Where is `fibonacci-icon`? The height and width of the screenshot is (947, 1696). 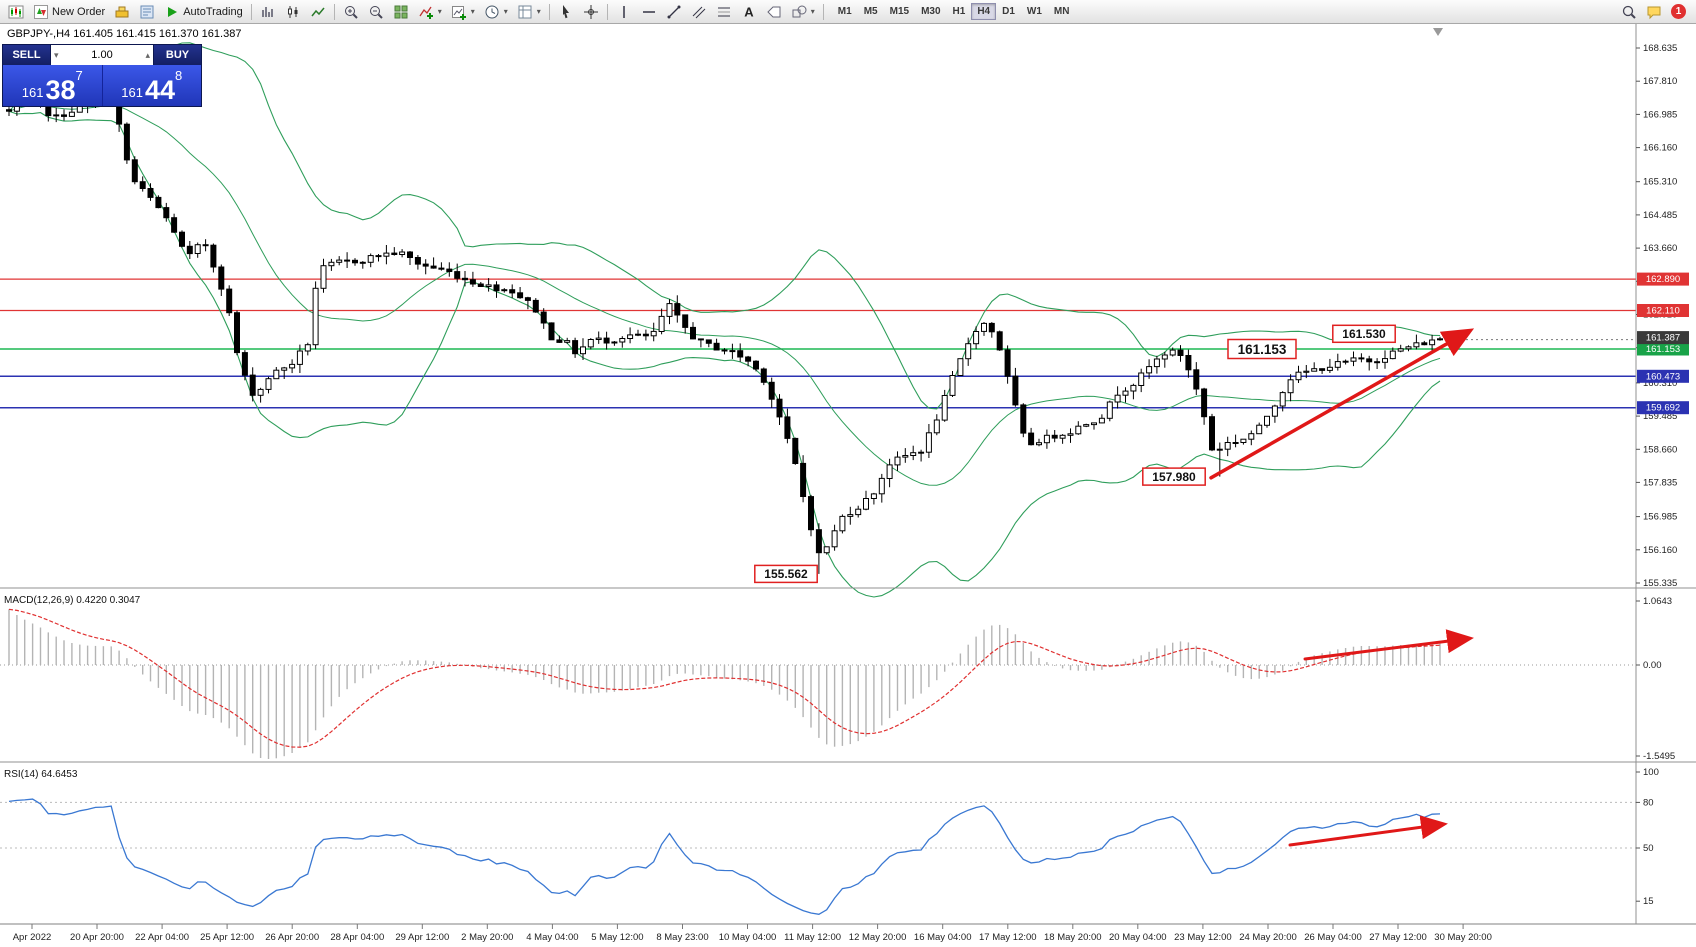
fibonacci-icon is located at coordinates (724, 12).